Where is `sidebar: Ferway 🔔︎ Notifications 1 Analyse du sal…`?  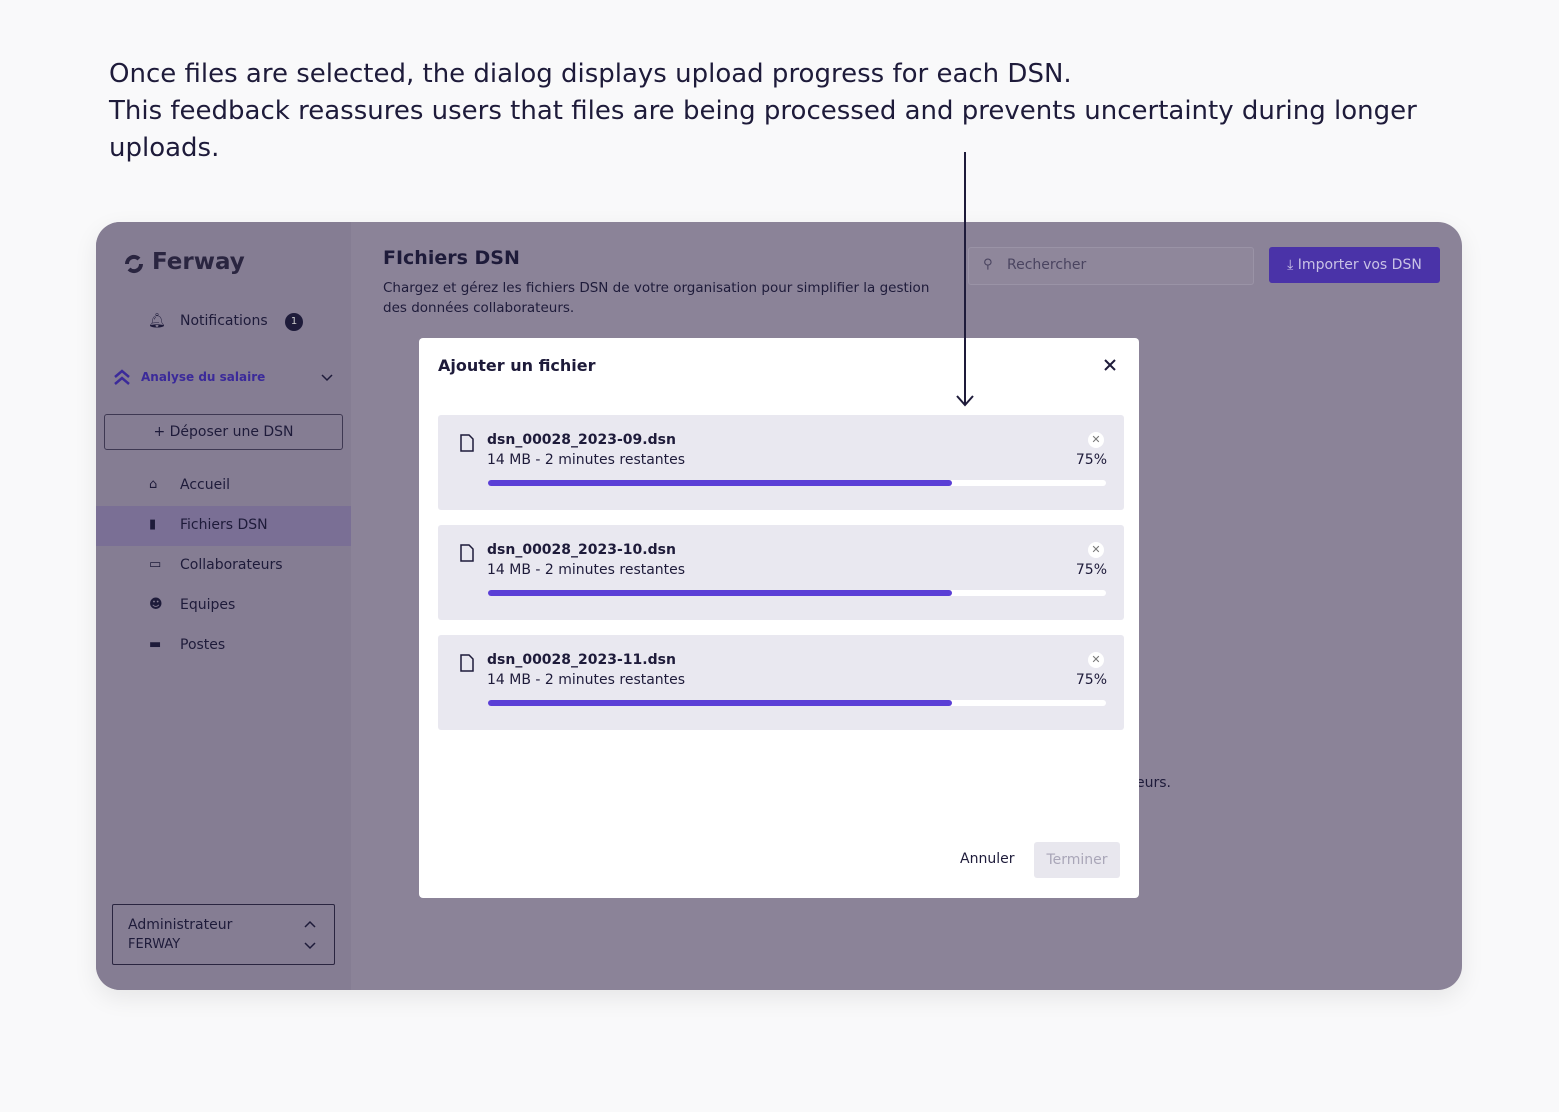
sidebar: Ferway 🔔︎ Notifications 1 Analyse du sal… is located at coordinates (223, 606).